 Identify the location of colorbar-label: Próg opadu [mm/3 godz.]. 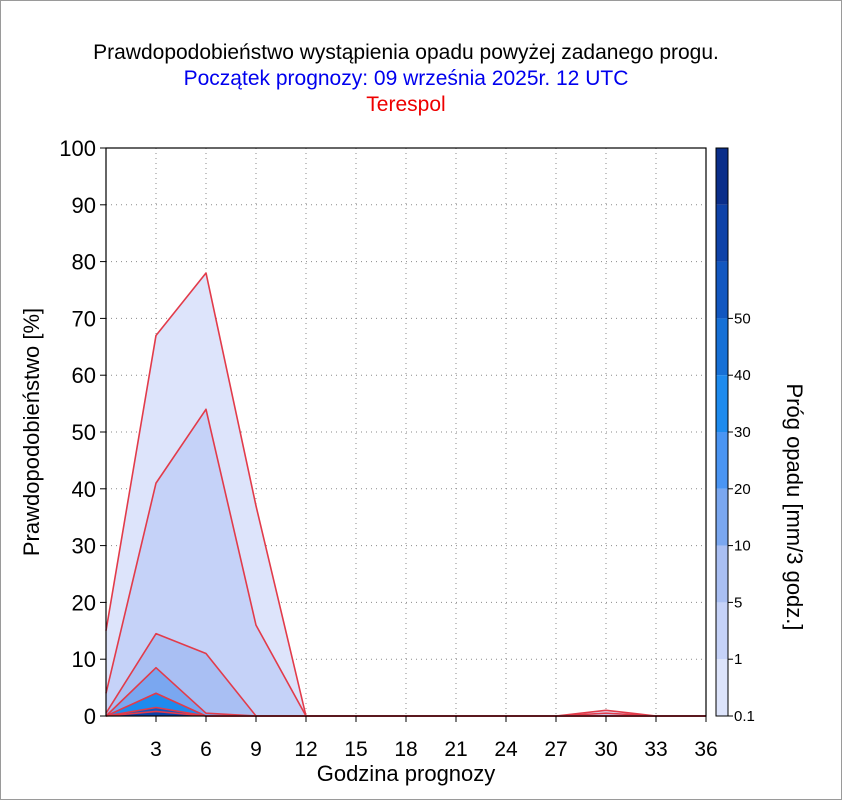
(794, 506).